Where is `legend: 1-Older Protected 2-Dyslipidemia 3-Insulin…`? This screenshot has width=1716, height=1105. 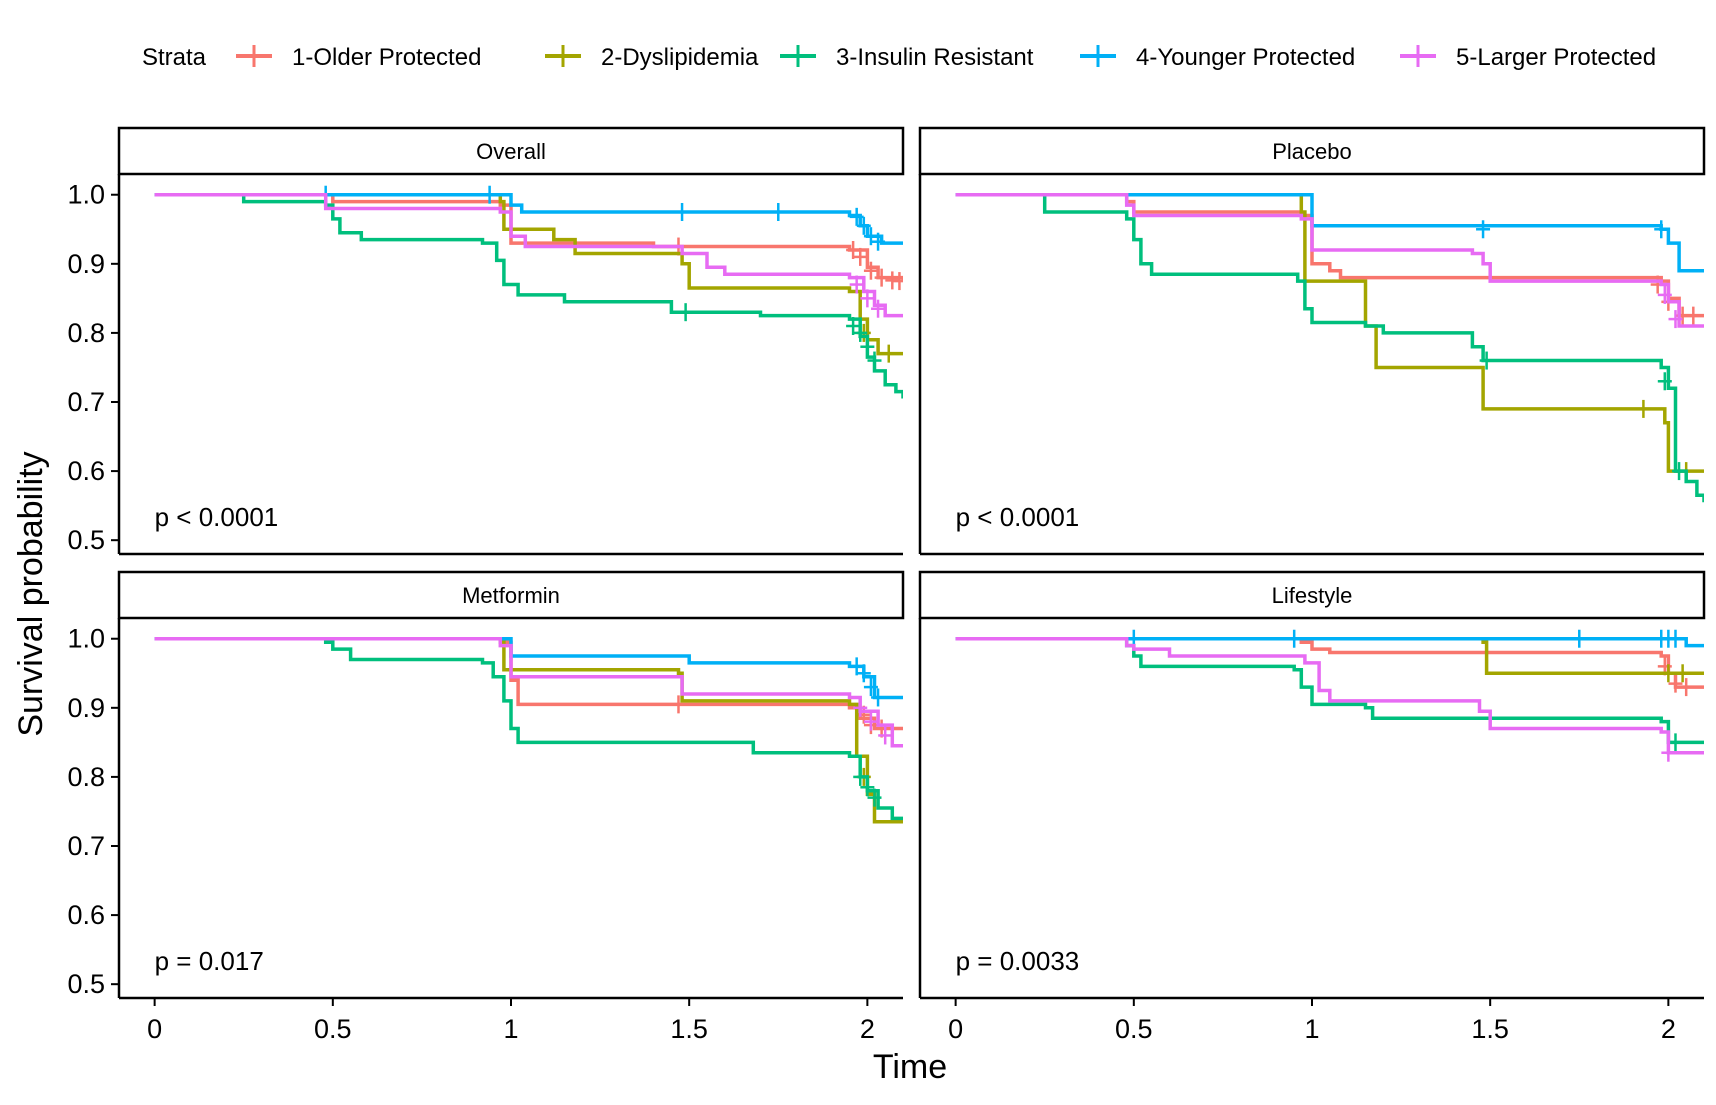 legend: 1-Older Protected 2-Dyslipidemia 3-Insulin… is located at coordinates (946, 57).